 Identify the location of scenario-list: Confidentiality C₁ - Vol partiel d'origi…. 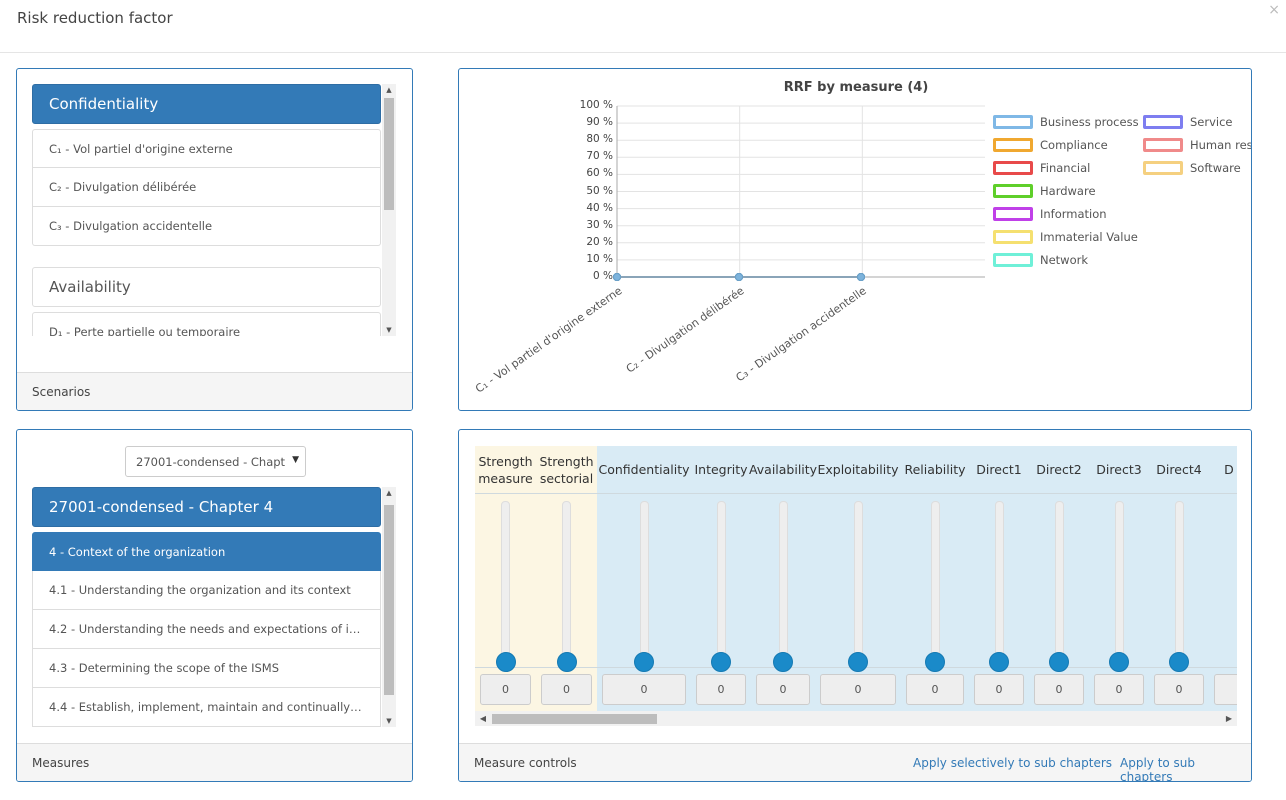
(206, 210).